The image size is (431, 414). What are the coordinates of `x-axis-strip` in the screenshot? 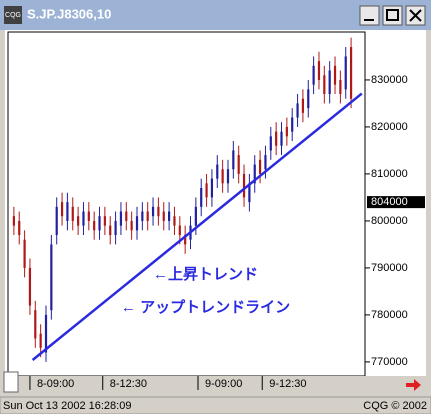 It's located at (215, 384).